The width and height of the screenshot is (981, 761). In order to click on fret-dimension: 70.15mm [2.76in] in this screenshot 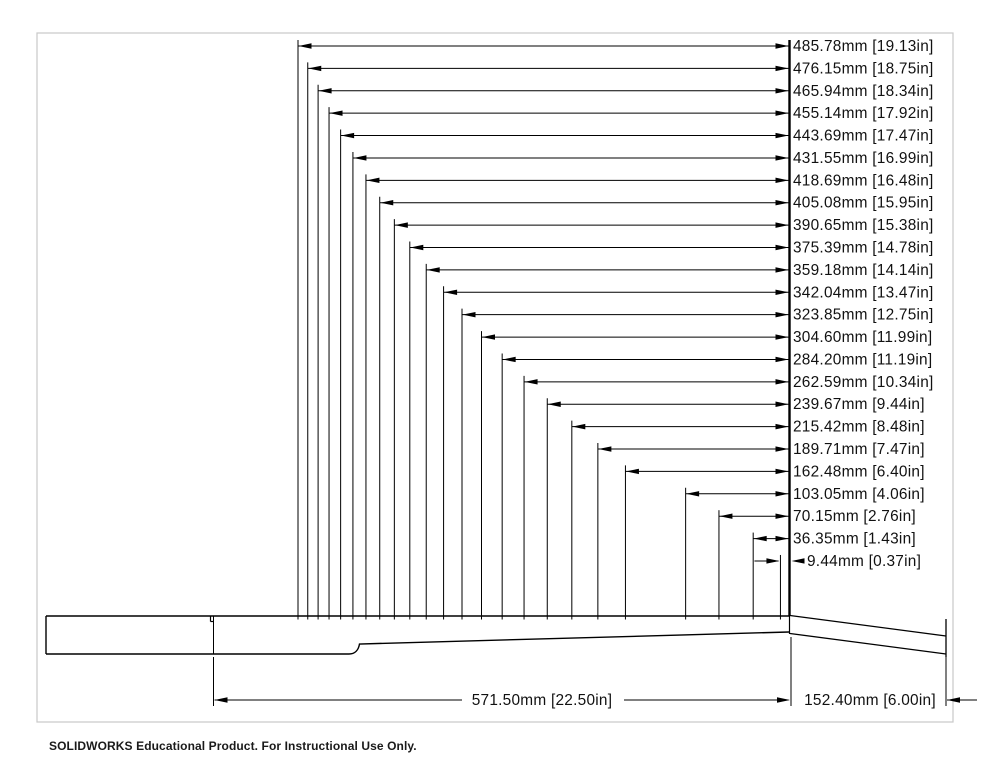, I will do `click(817, 564)`.